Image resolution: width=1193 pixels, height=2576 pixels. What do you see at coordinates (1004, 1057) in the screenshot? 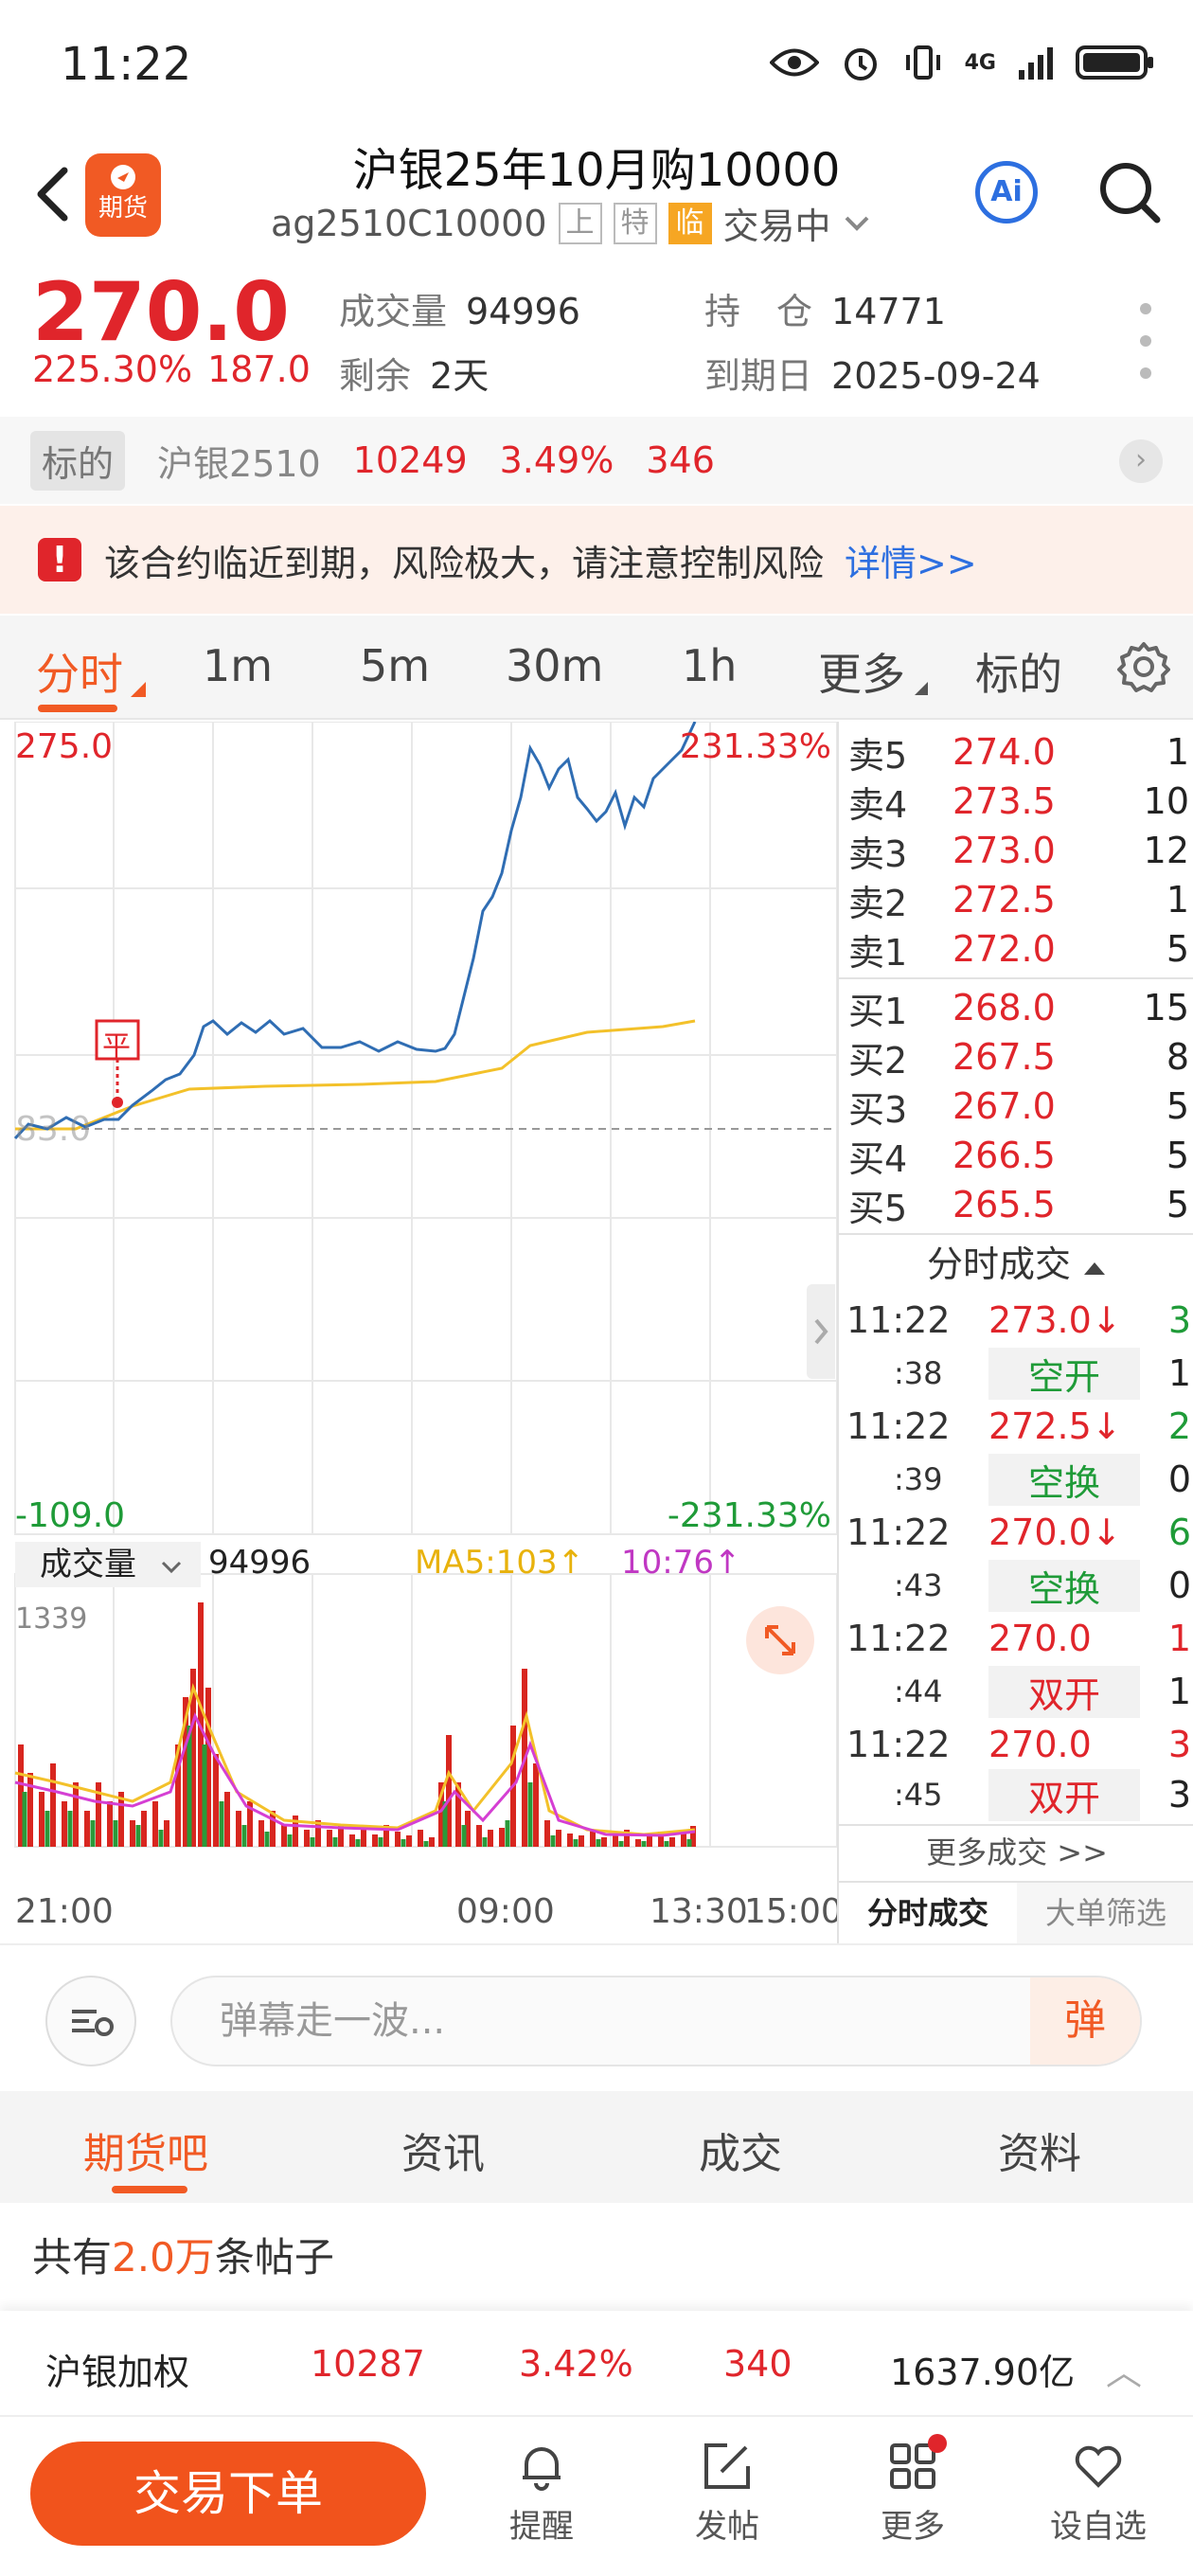
I see `bid-price: 267.5` at bounding box center [1004, 1057].